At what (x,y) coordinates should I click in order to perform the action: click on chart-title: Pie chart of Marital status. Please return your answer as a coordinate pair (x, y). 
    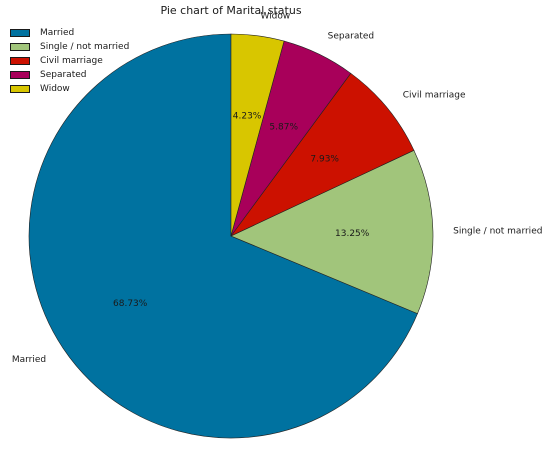
    Looking at the image, I should click on (231, 10).